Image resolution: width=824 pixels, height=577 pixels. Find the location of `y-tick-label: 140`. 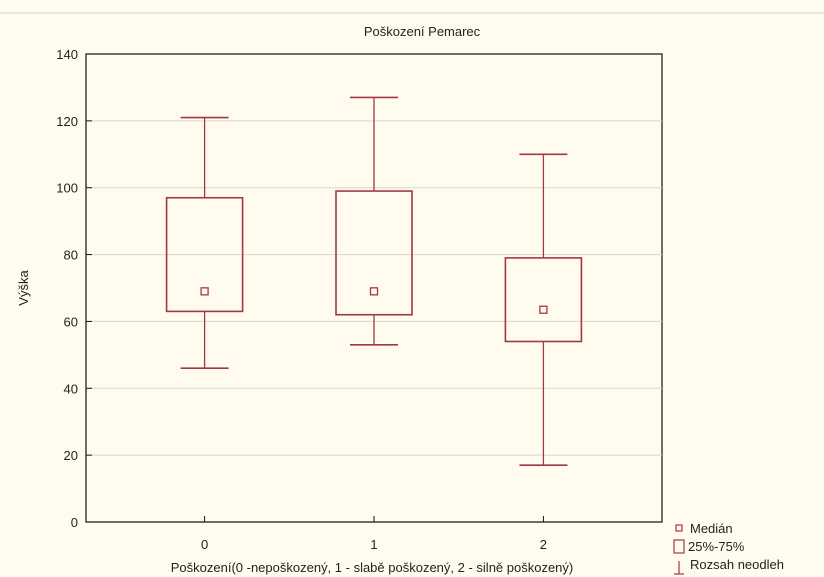

y-tick-label: 140 is located at coordinates (67, 54).